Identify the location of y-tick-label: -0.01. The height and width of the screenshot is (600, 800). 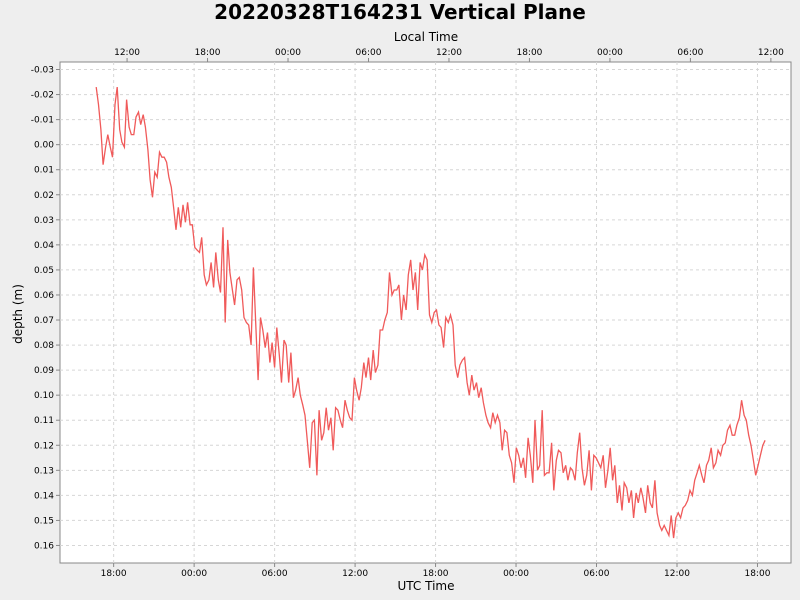
(42, 121).